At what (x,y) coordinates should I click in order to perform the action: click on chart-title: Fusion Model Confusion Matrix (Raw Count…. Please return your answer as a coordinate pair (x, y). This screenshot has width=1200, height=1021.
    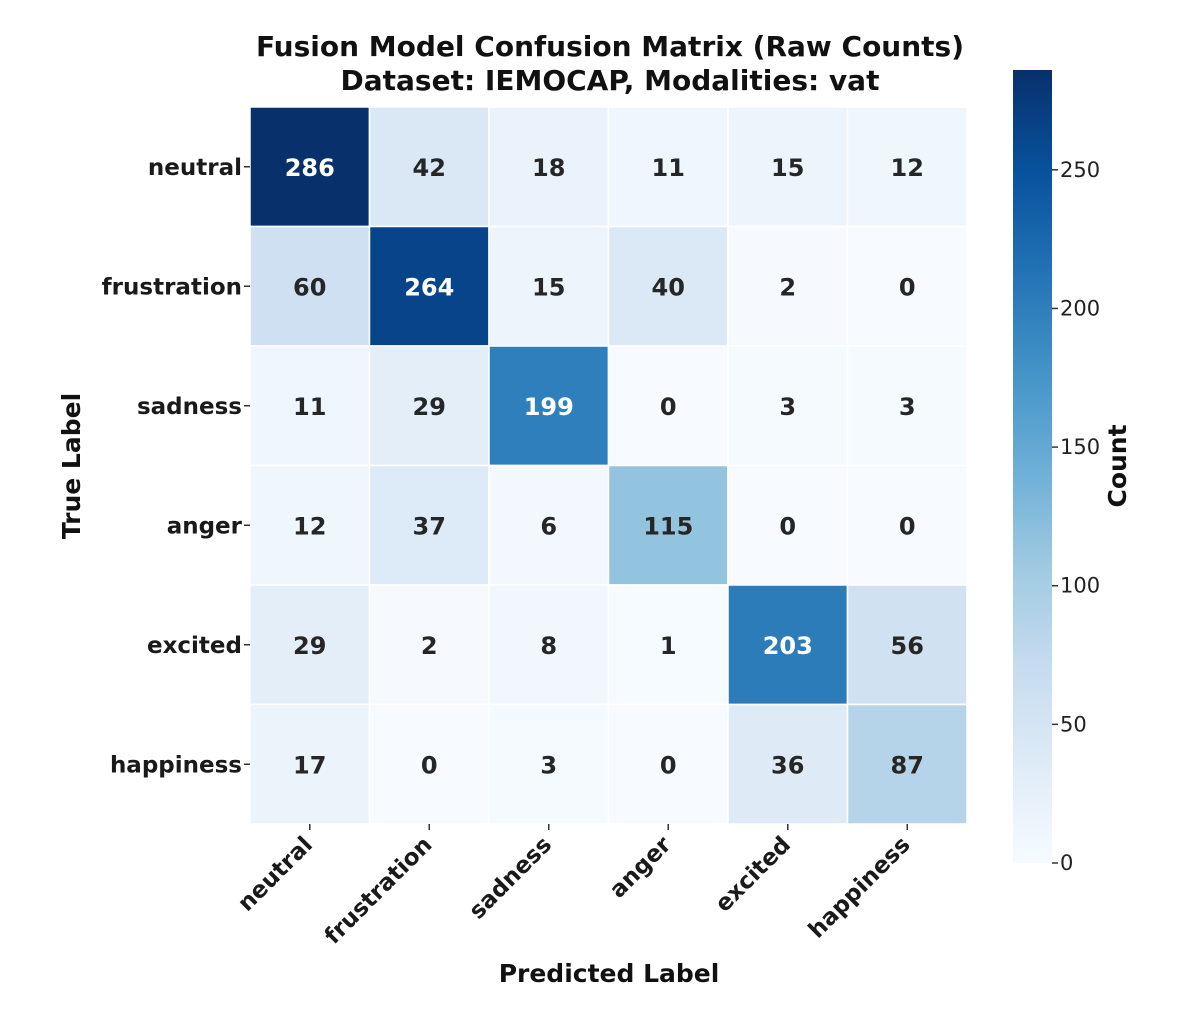
    Looking at the image, I should click on (610, 46).